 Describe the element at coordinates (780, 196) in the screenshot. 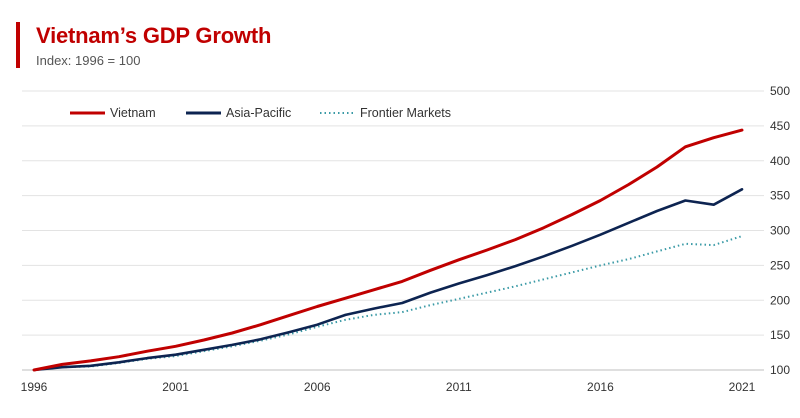

I see `y-tick-label-350: 350` at that location.